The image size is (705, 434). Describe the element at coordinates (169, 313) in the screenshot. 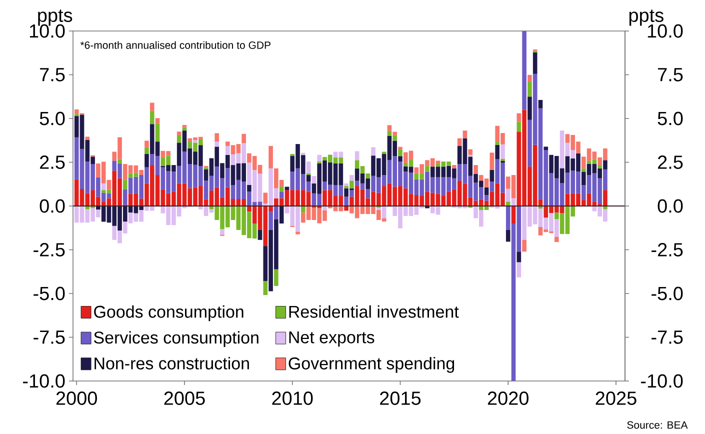

I see `legend-label: Goods consumption` at that location.